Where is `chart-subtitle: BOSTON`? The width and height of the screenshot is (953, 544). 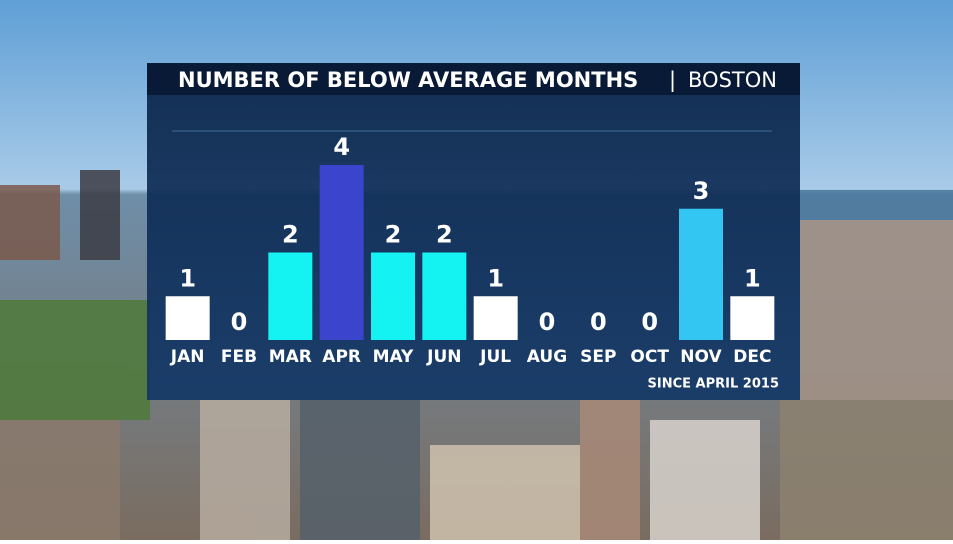 chart-subtitle: BOSTON is located at coordinates (732, 80).